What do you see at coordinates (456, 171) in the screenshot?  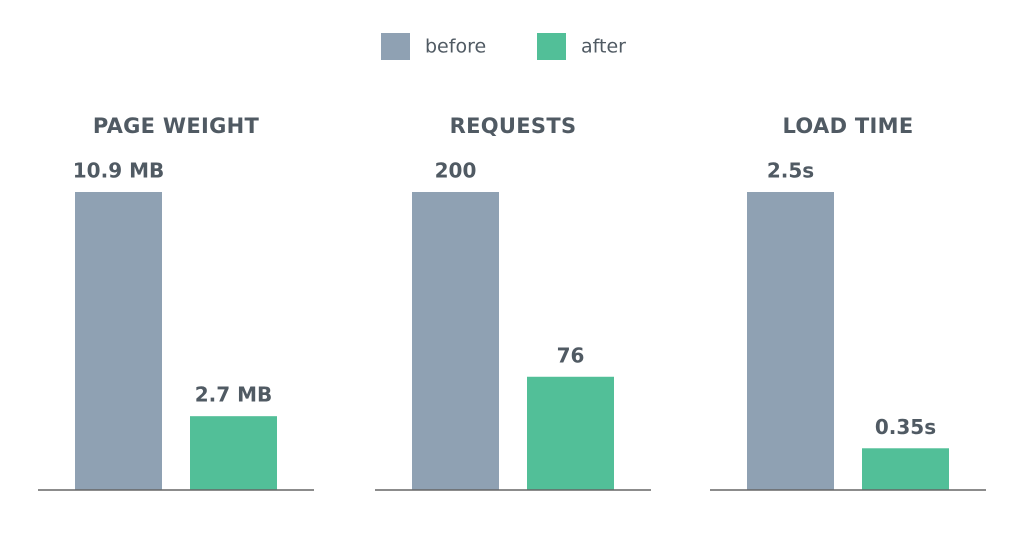 I see `data-label: 200` at bounding box center [456, 171].